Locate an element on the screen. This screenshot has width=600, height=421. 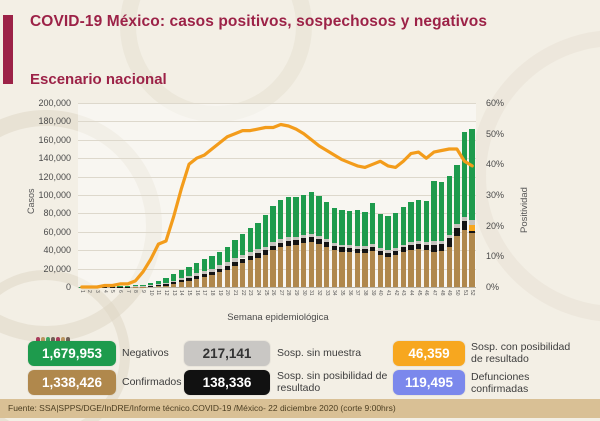
bar-week-44-confirmados is located at coordinates (411, 268).